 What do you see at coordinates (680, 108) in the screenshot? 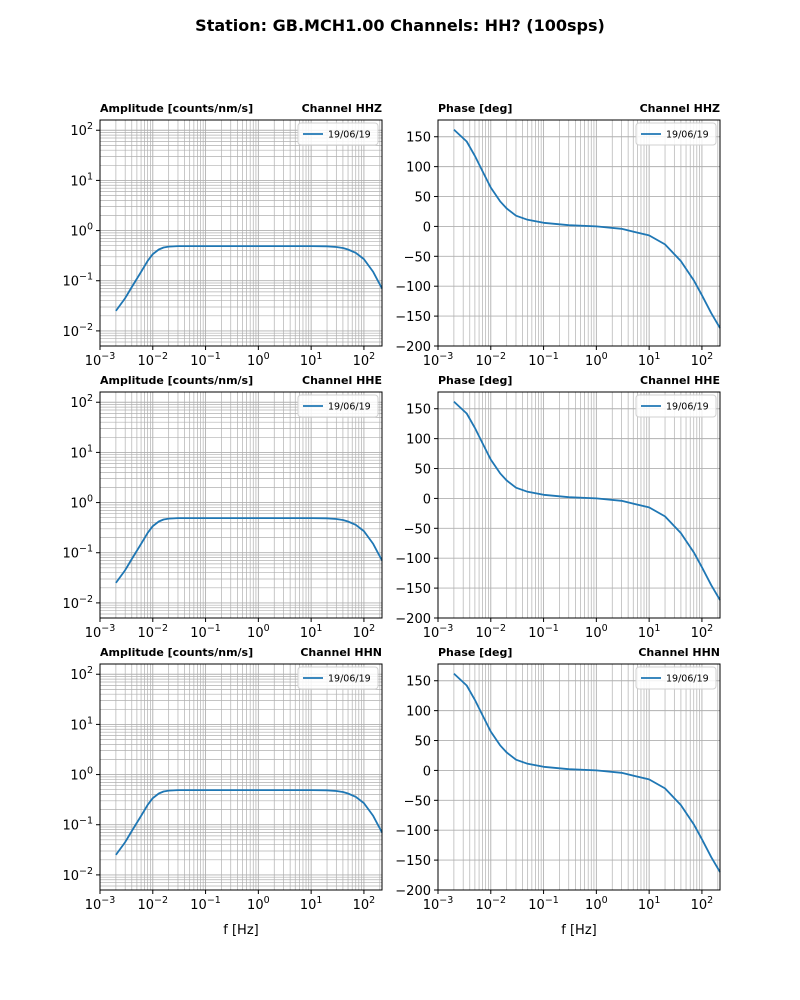
I see `channel-label: Channel HHZ` at bounding box center [680, 108].